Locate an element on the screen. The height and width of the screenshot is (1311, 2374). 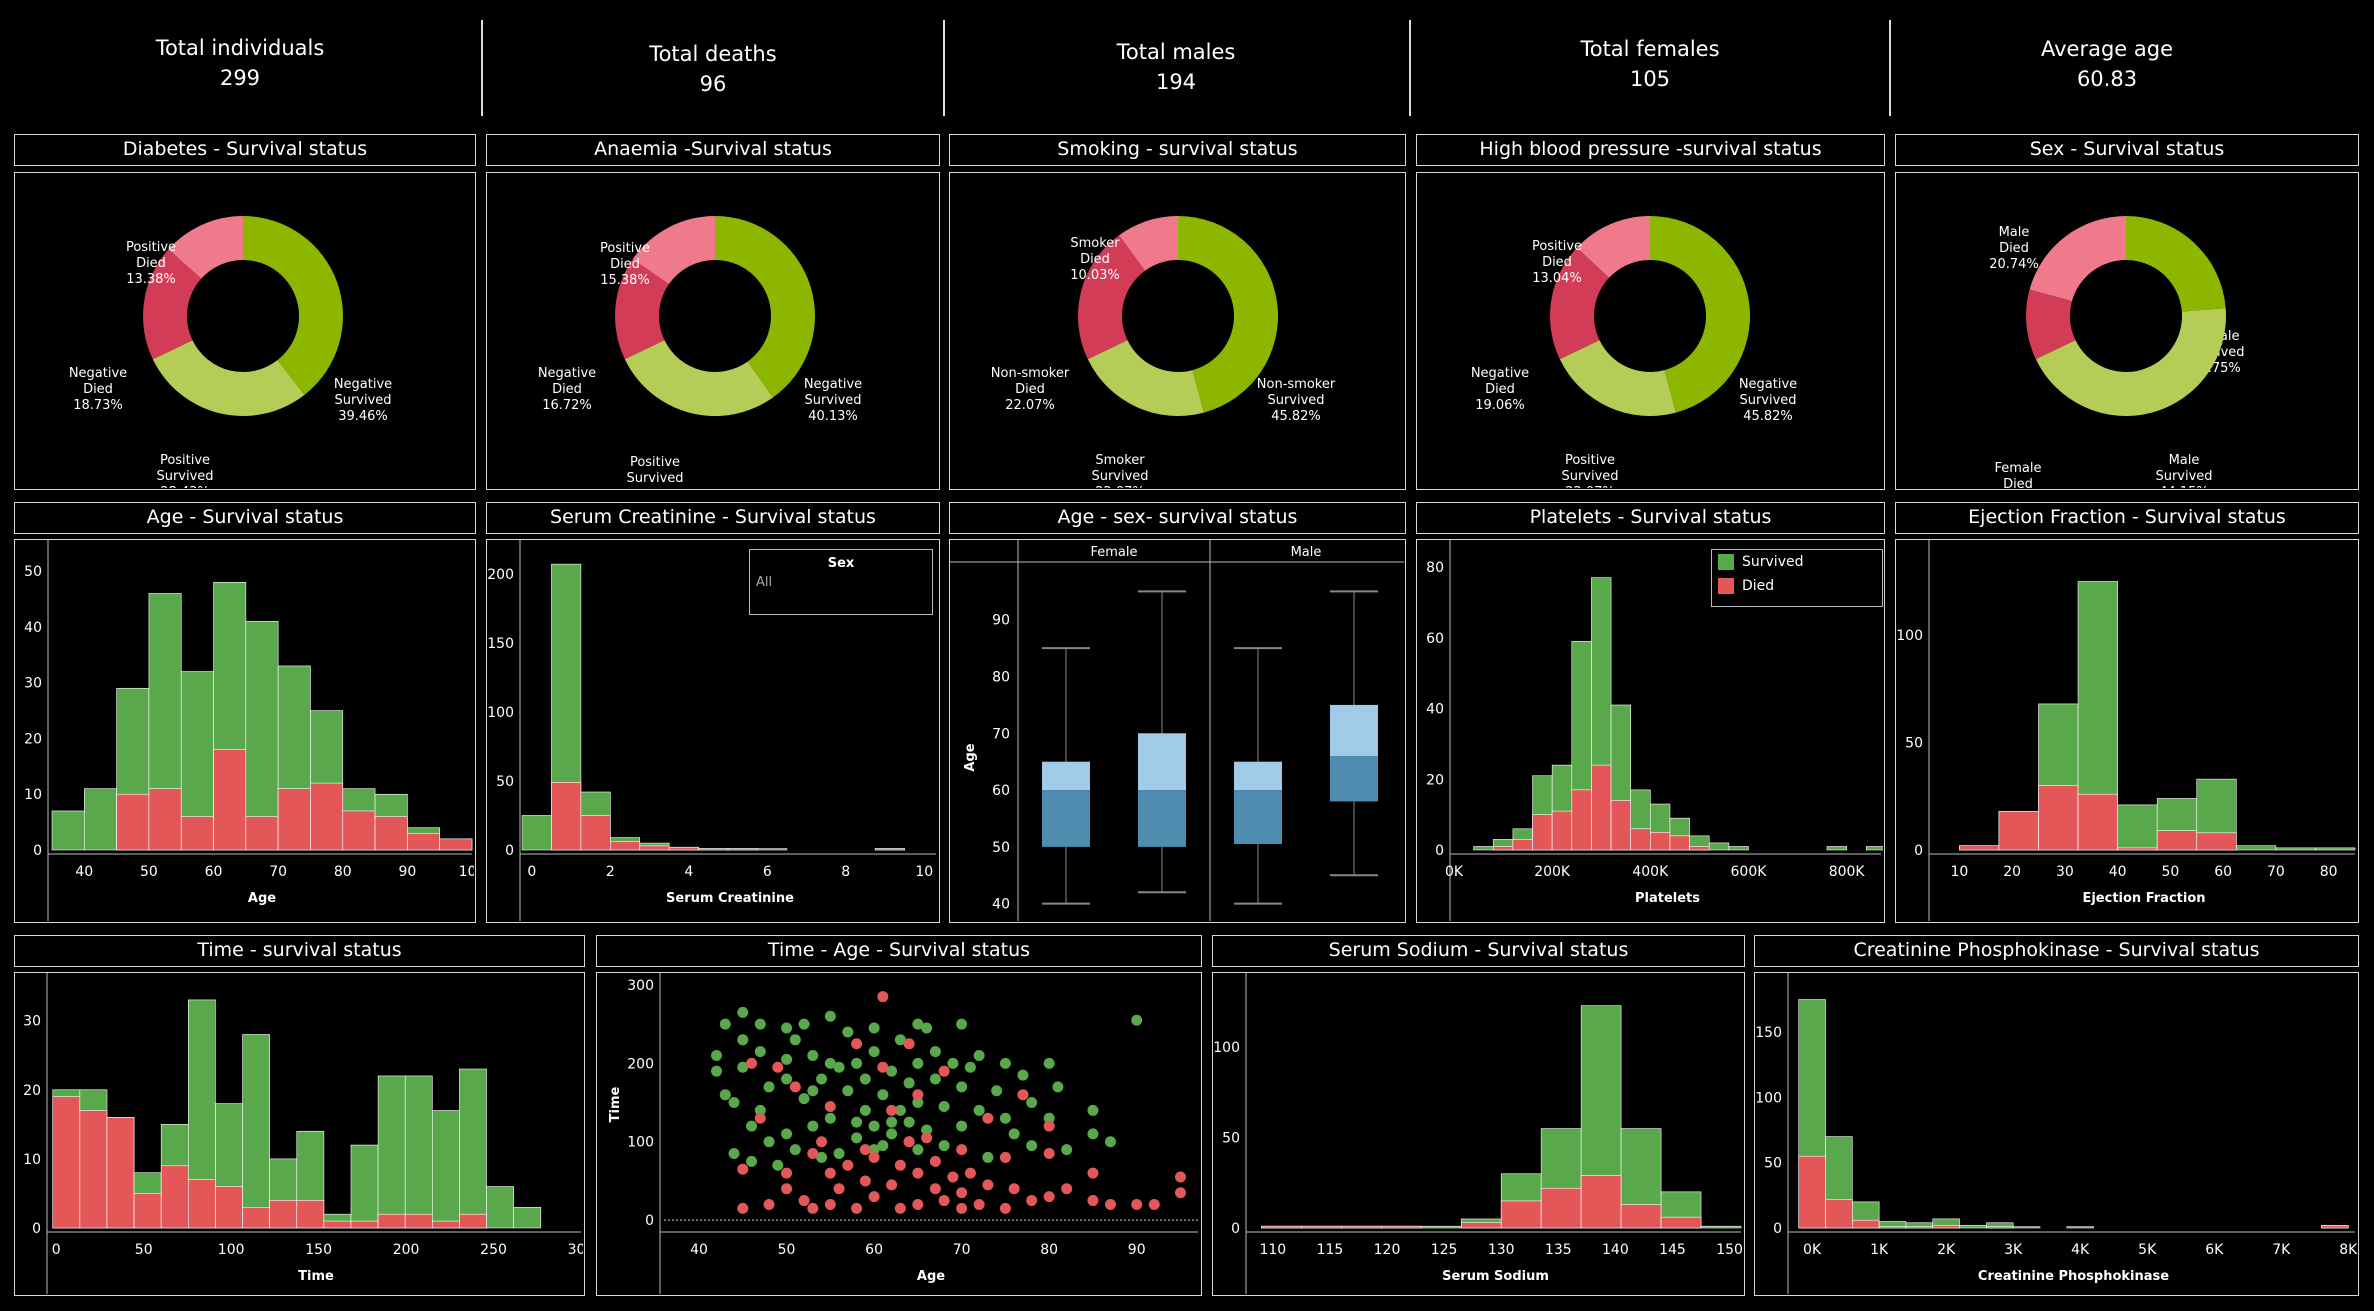
time-age-scatter: 0 100 200 300 40 50 60 70 80 90 Age Time is located at coordinates (903, 1133).